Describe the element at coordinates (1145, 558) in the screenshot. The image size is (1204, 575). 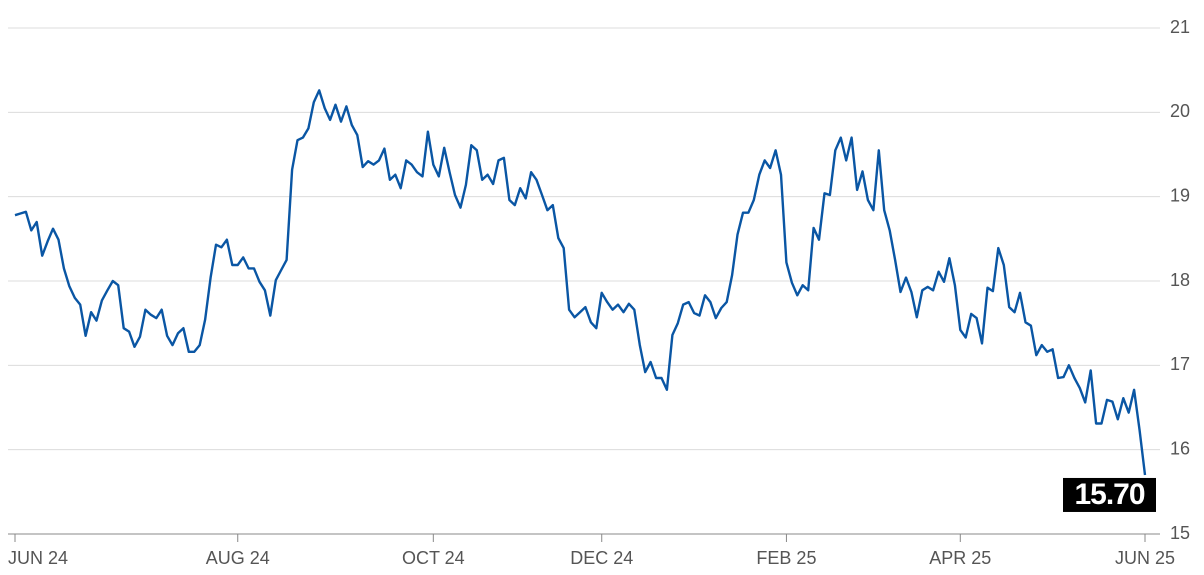
I see `x-tick-label: JUN 25` at that location.